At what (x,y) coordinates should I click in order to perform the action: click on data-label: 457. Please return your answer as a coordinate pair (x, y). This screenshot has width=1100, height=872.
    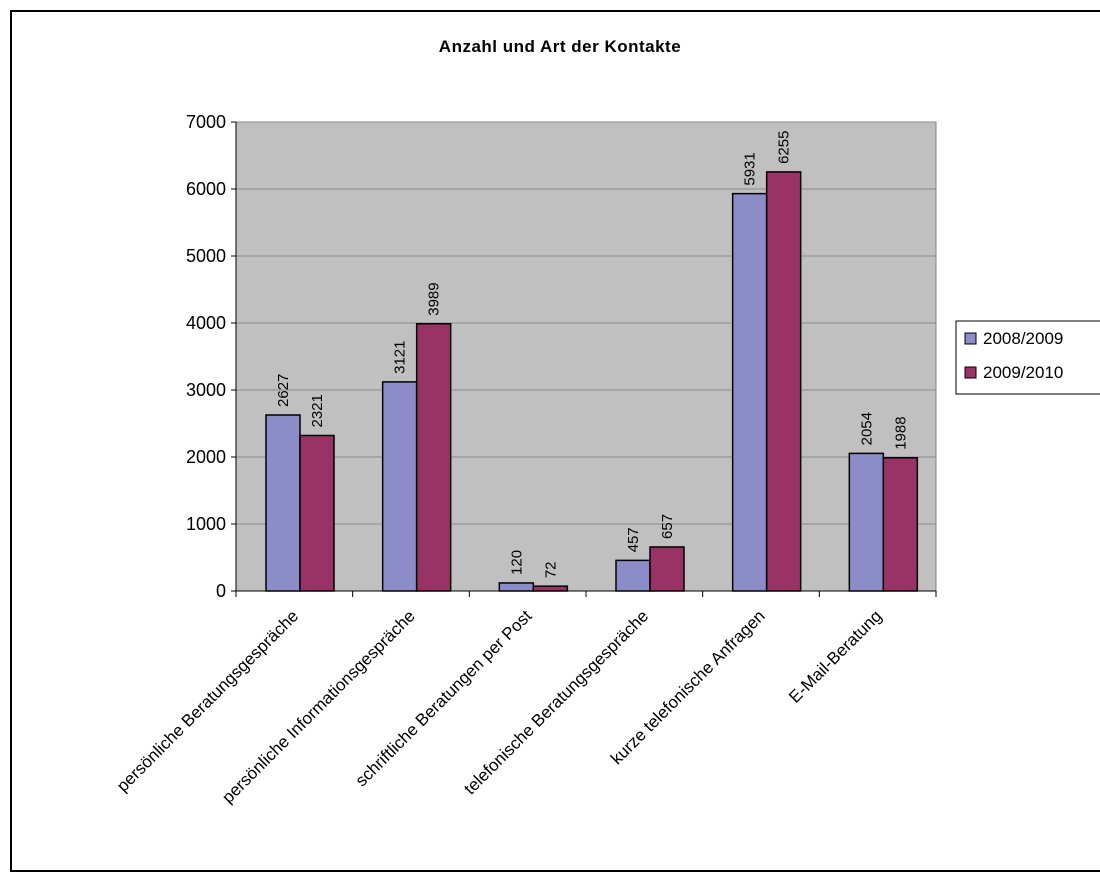
    Looking at the image, I should click on (633, 539).